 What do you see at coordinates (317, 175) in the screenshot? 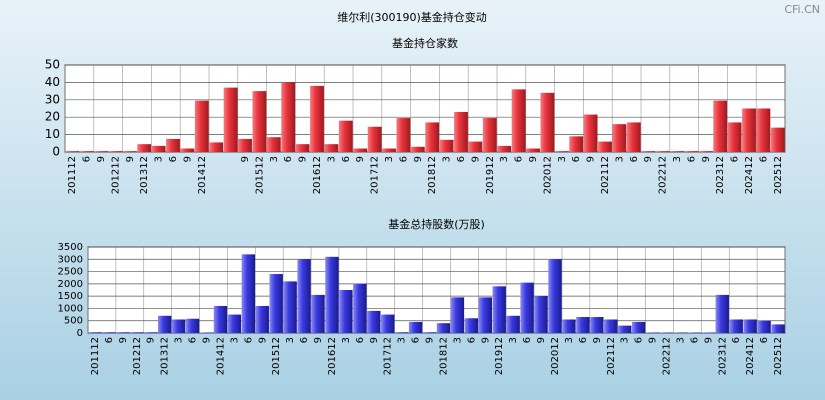
I see `x-tick-label: 201612` at bounding box center [317, 175].